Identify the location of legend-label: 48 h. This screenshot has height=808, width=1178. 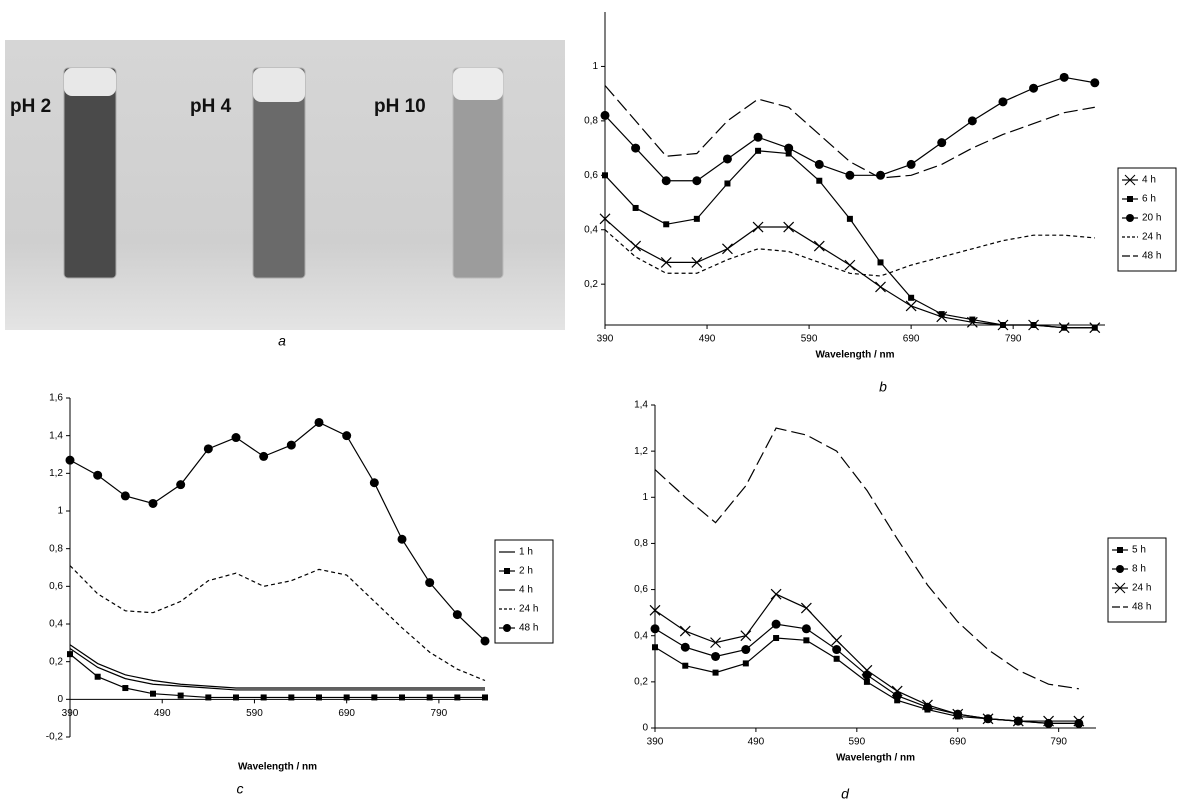
(1141, 607).